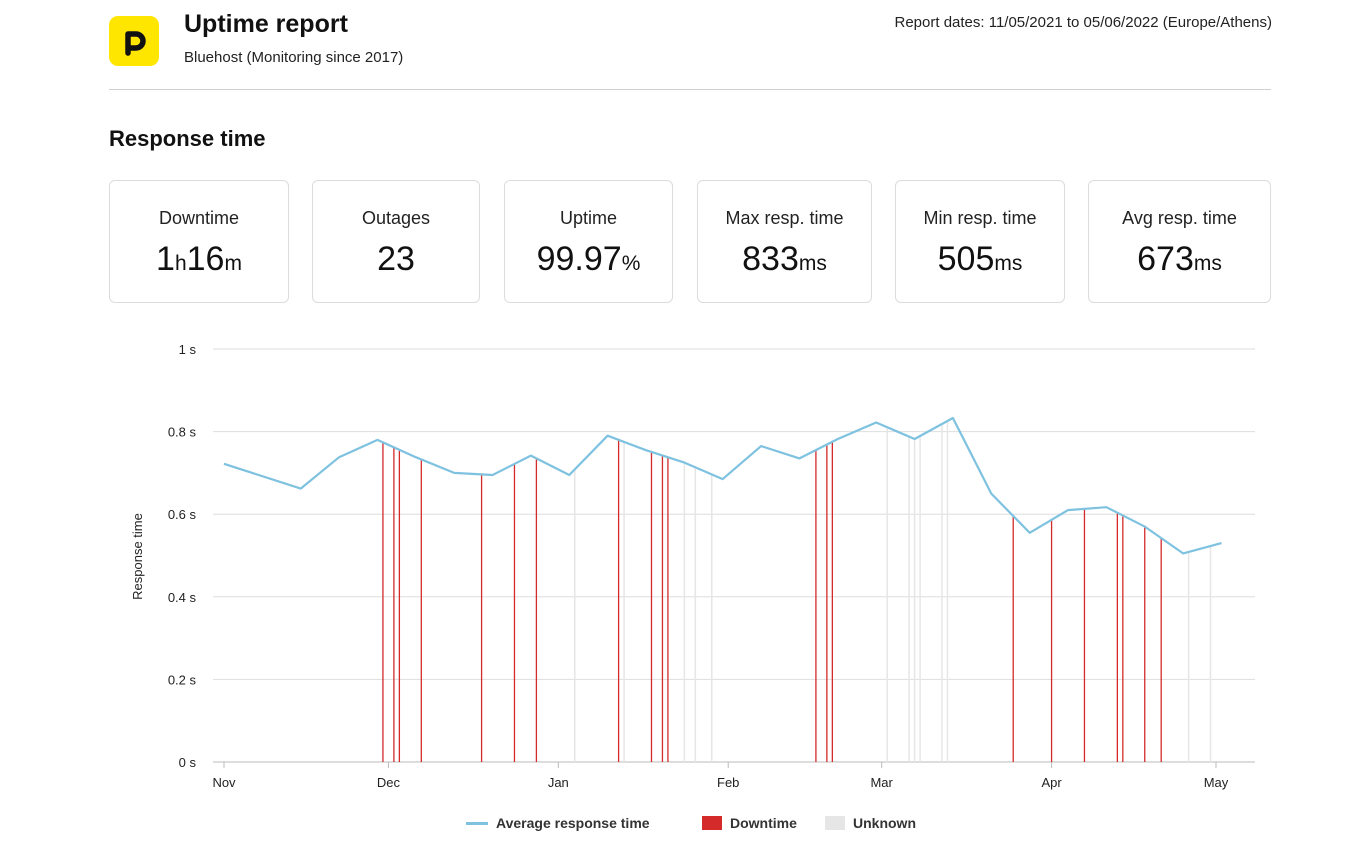  What do you see at coordinates (588, 218) in the screenshot?
I see `stat-label: Uptime` at bounding box center [588, 218].